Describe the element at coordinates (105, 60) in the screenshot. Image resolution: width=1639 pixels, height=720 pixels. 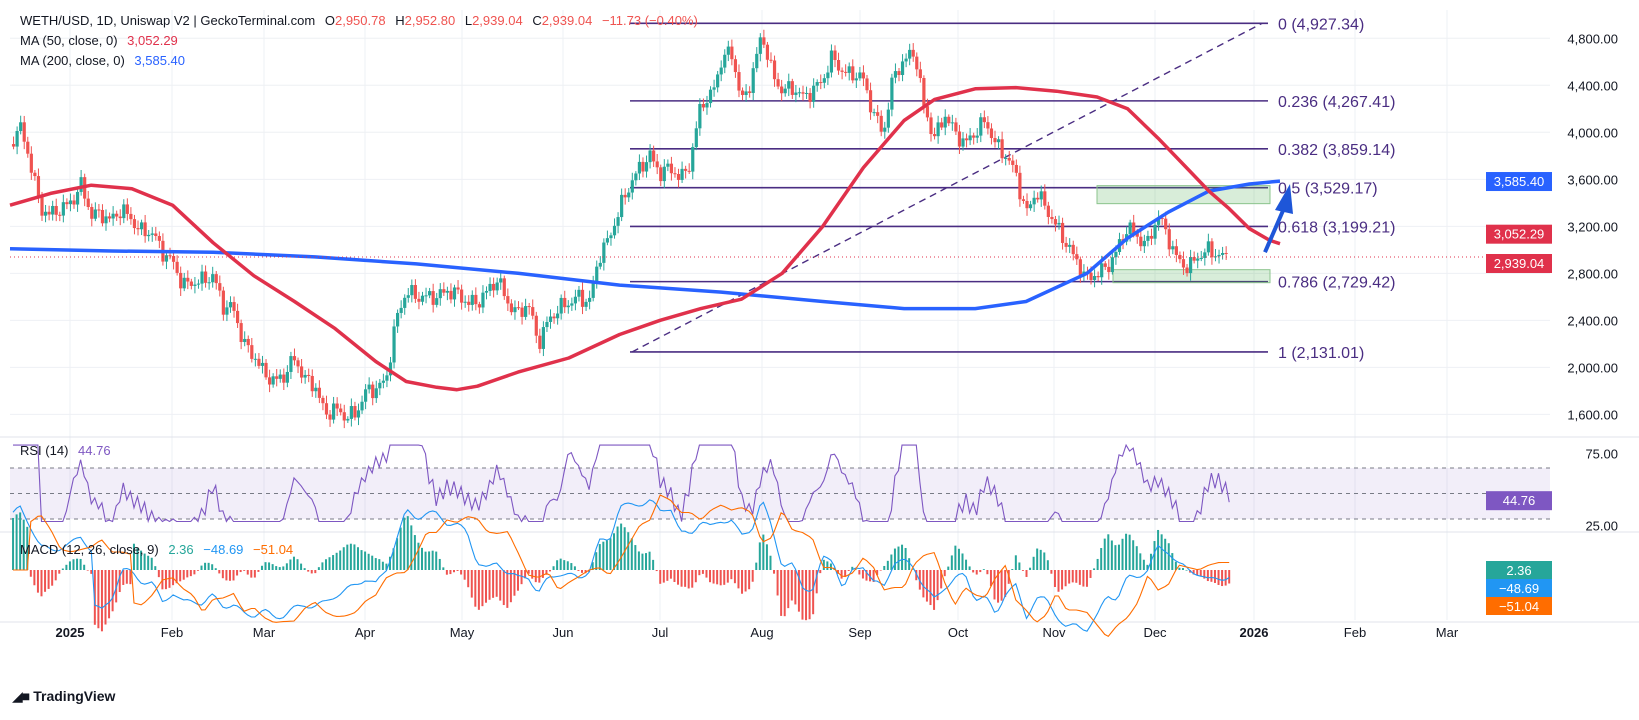
I see `ma200-legend: MA (200, close, 0) 3,585.40` at that location.